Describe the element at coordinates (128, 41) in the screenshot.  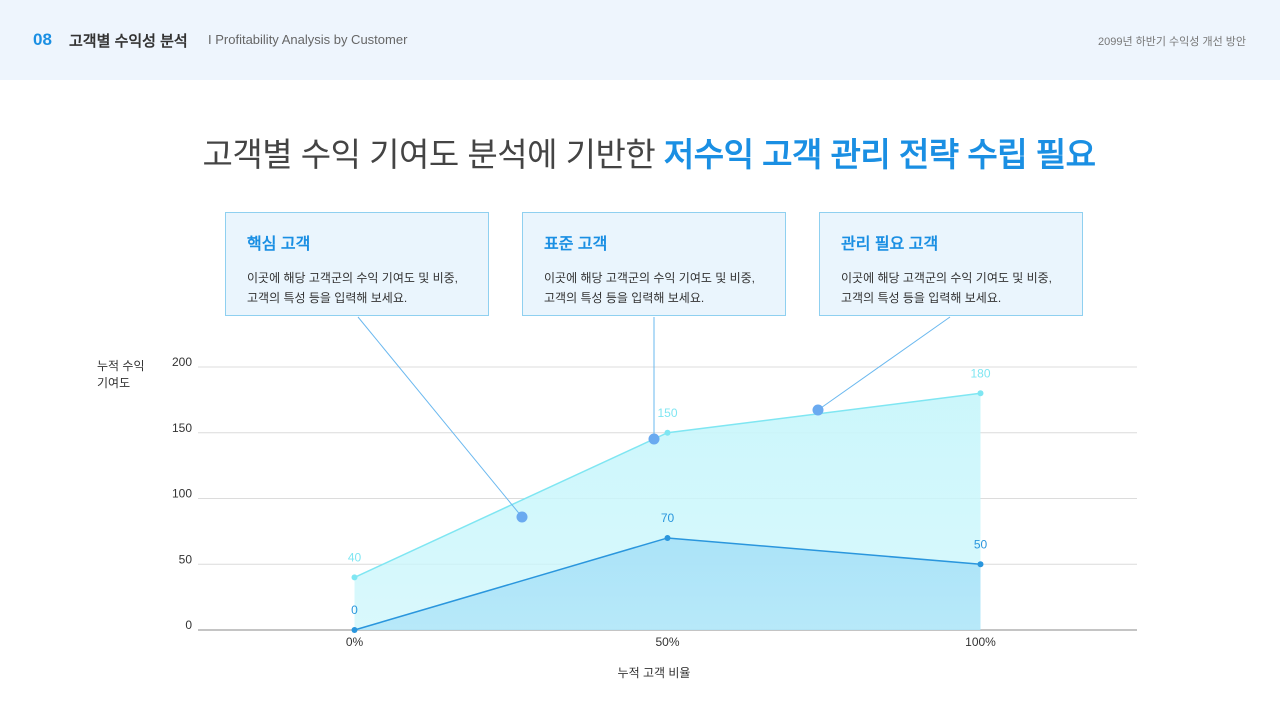
I see `section-title: 고객별 수익성 분석` at that location.